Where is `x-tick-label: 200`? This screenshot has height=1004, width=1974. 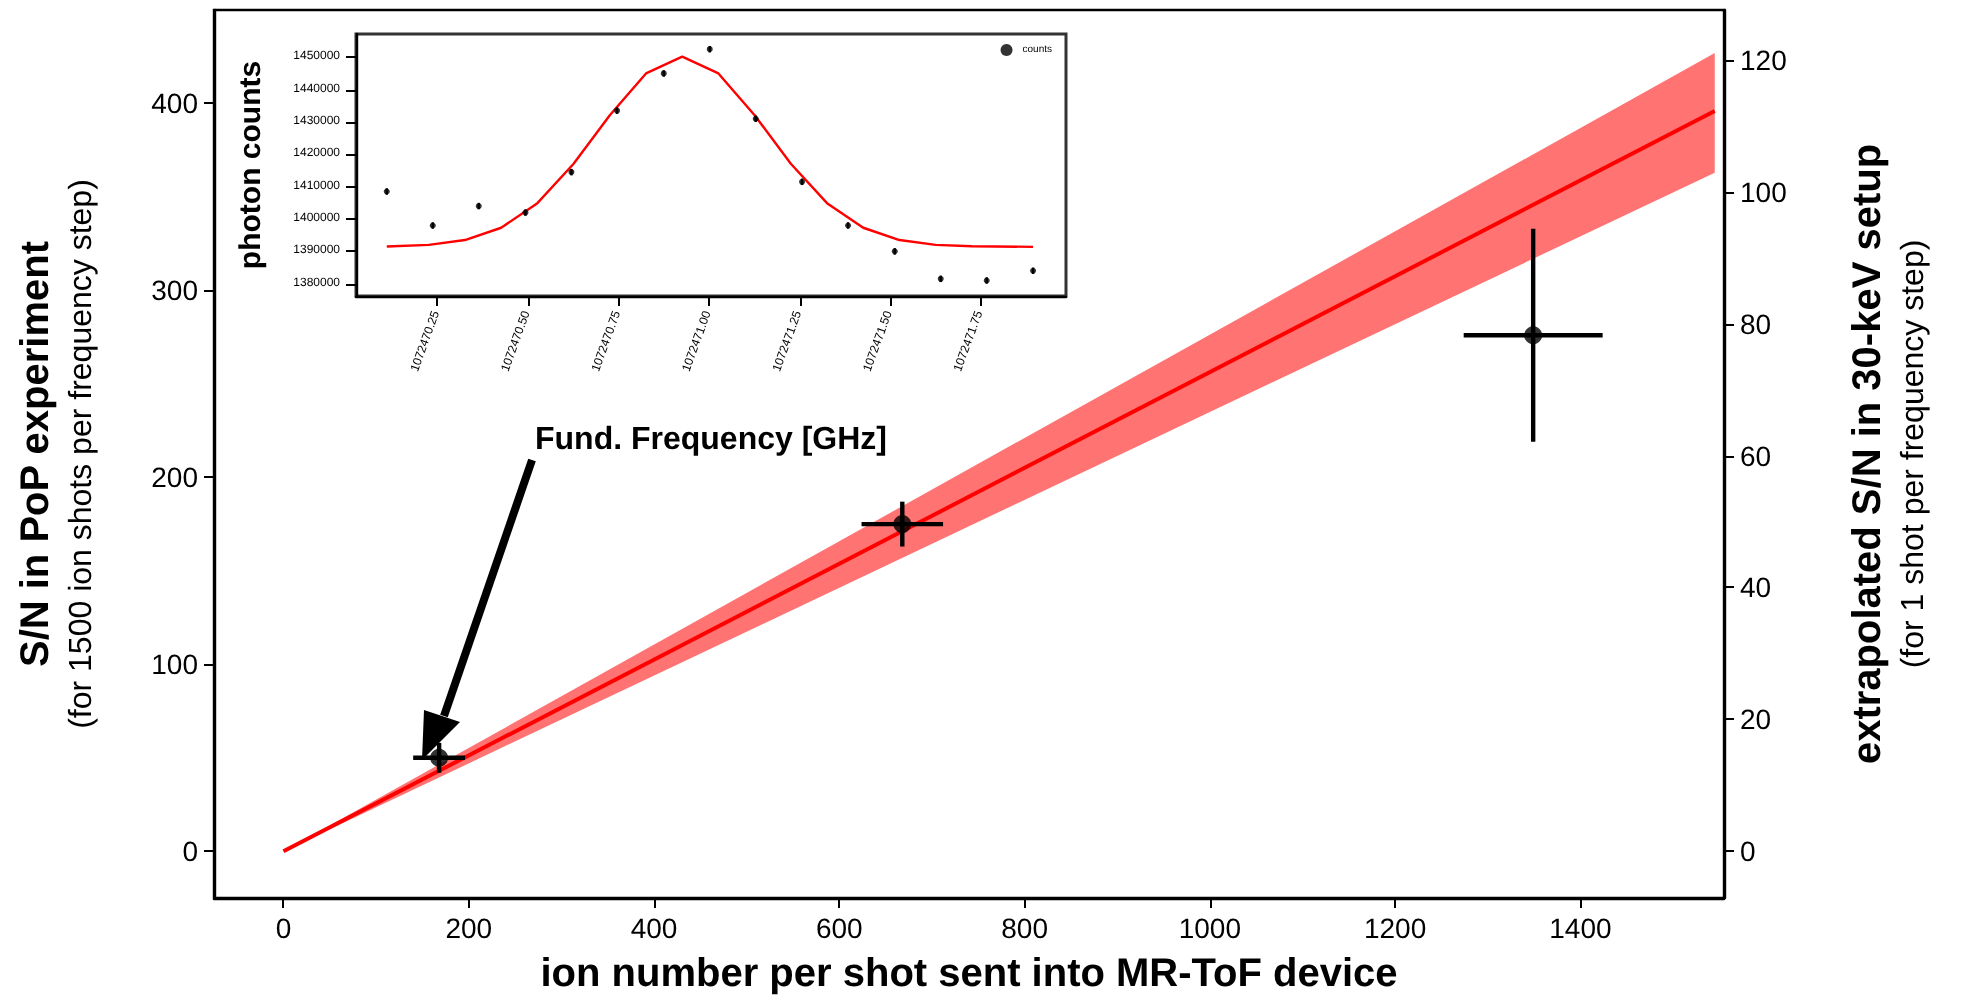 x-tick-label: 200 is located at coordinates (469, 928).